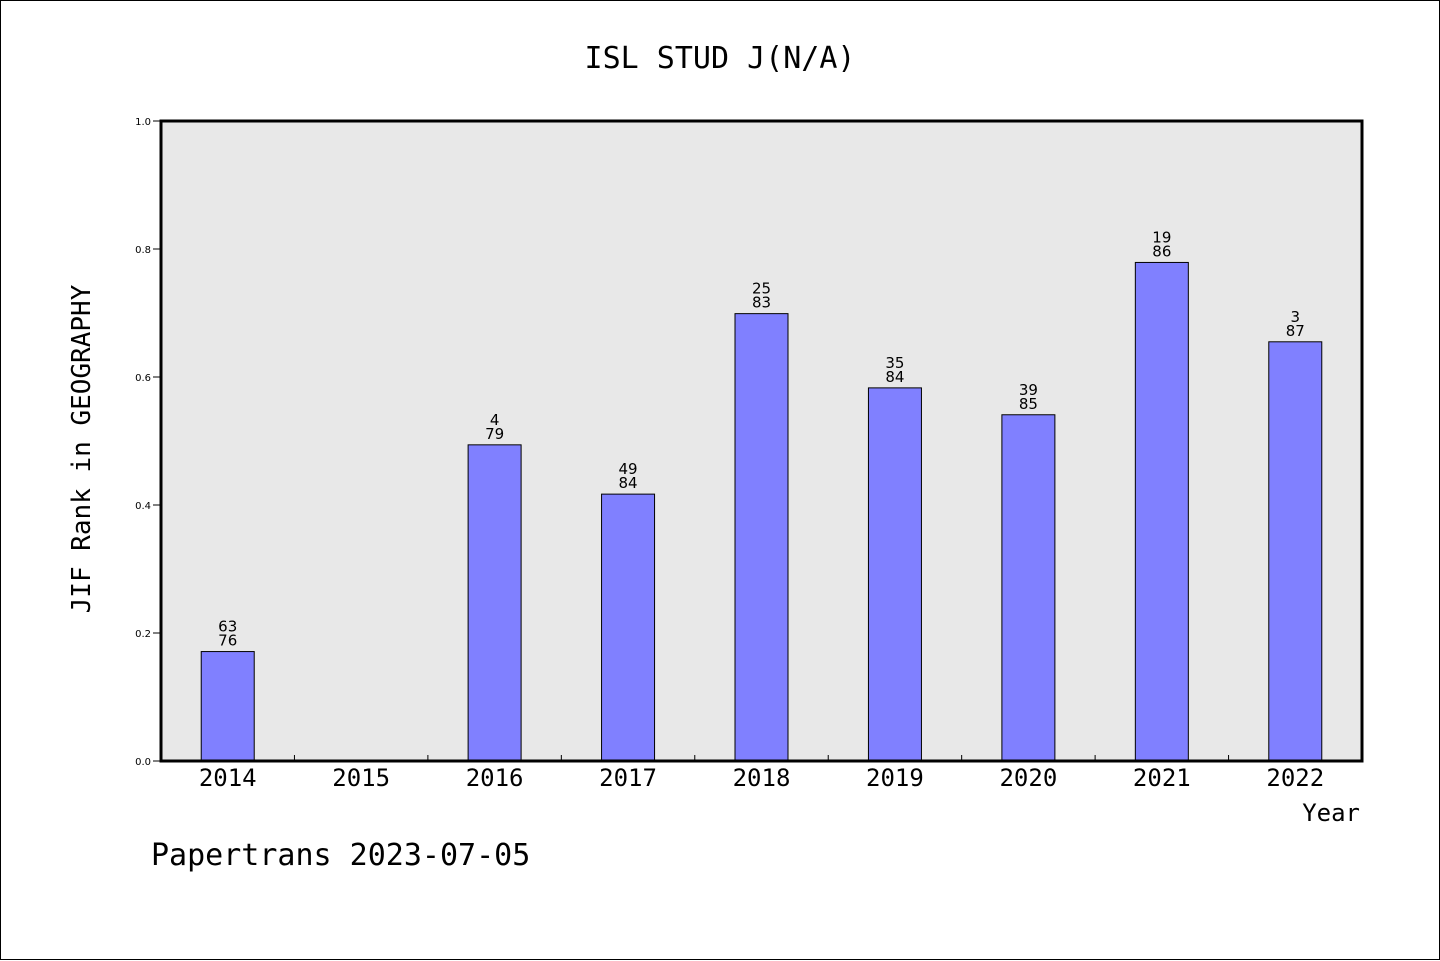 The image size is (1440, 961). Describe the element at coordinates (143, 250) in the screenshot. I see `y-tick-label: 0.8` at that location.